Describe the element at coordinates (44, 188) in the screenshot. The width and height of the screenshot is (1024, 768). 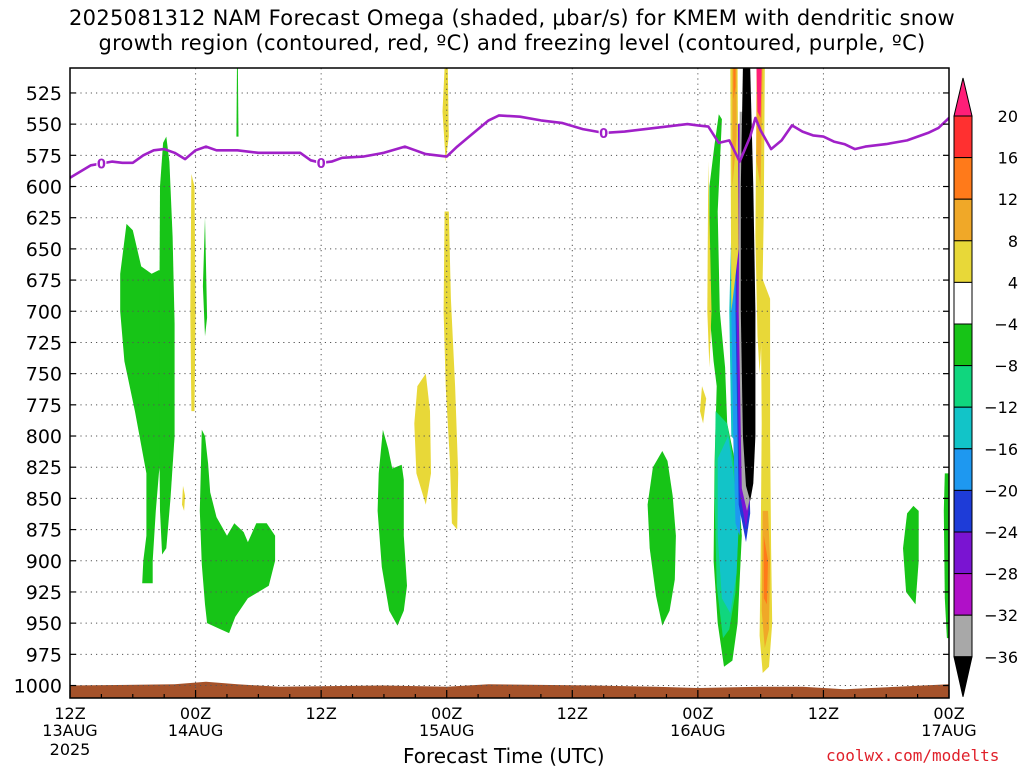
I see `y-tick-label-600: 600` at that location.